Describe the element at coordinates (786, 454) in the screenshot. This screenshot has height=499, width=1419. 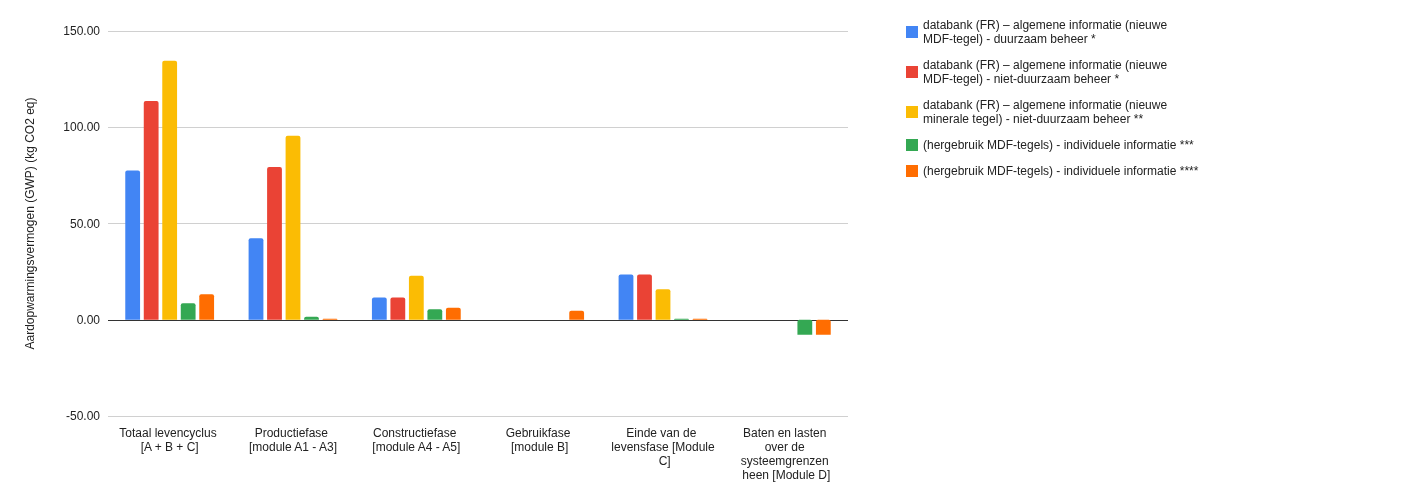
I see `x-tick-label: Baten en lasten over de systeemgrenzen heen [Module D]` at that location.